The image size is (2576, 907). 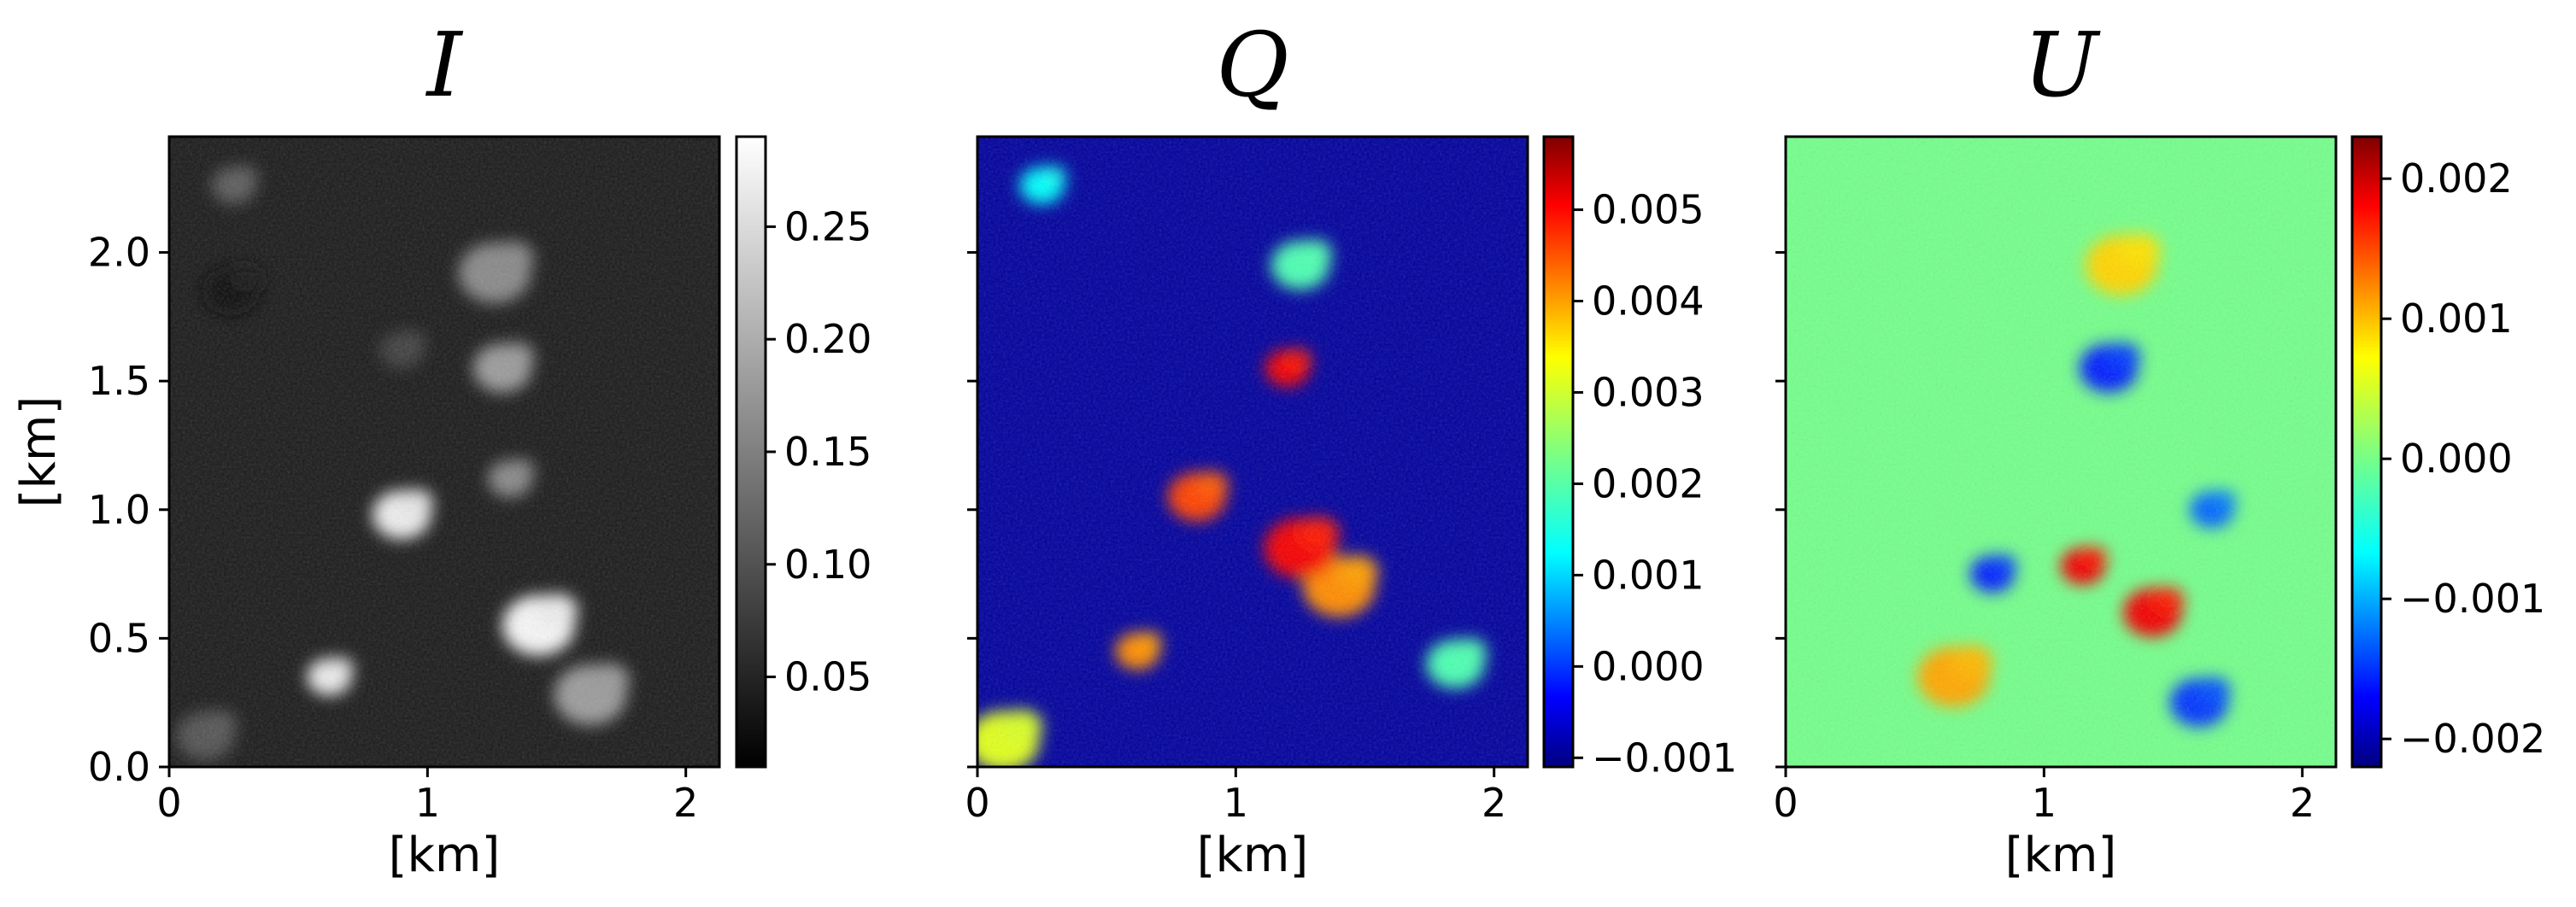 I want to click on colorbar-tick-label: −0.002, so click(x=2472, y=739).